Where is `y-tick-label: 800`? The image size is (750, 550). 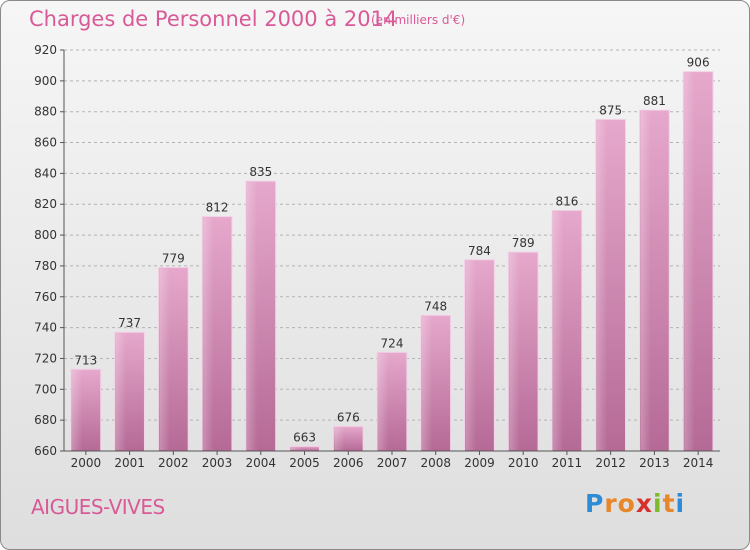
y-tick-label: 800 is located at coordinates (45, 235).